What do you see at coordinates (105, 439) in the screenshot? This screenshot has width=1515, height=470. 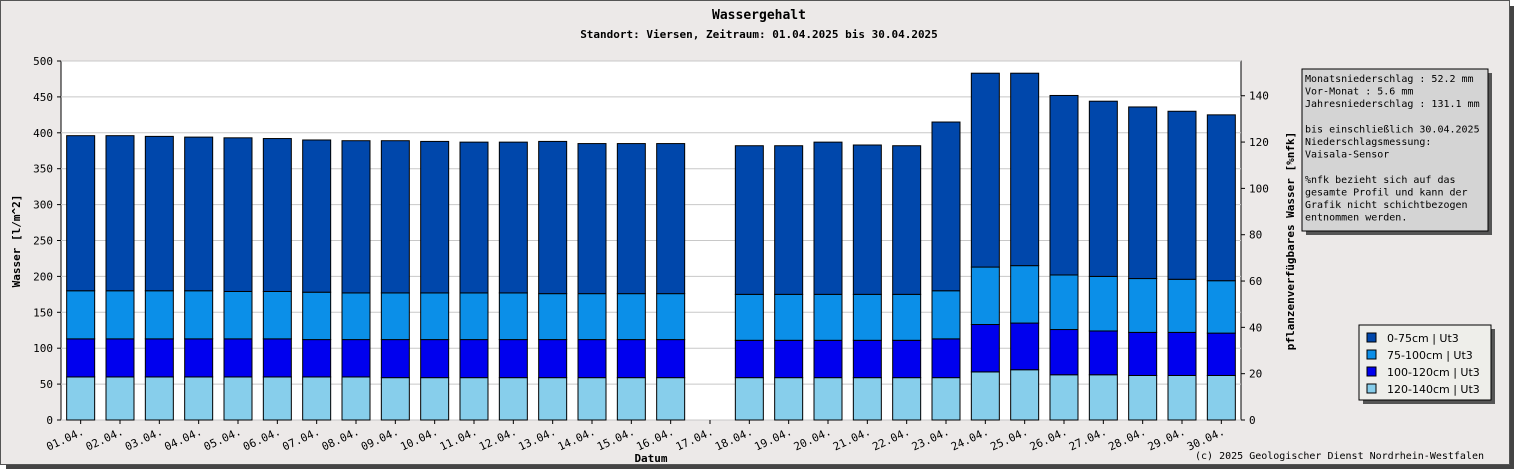 I see `x-tick-label: 02.04.` at bounding box center [105, 439].